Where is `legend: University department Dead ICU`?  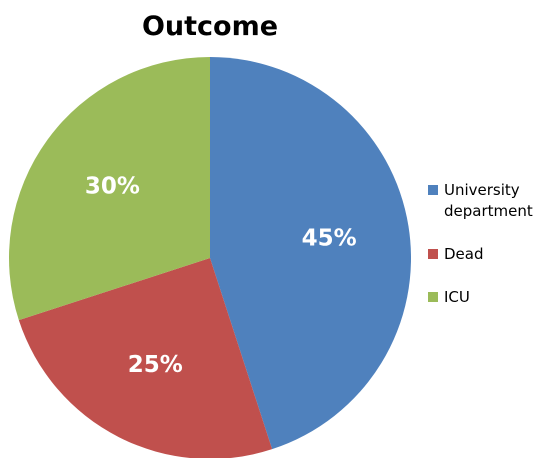
legend: University department Dead ICU is located at coordinates (480, 244).